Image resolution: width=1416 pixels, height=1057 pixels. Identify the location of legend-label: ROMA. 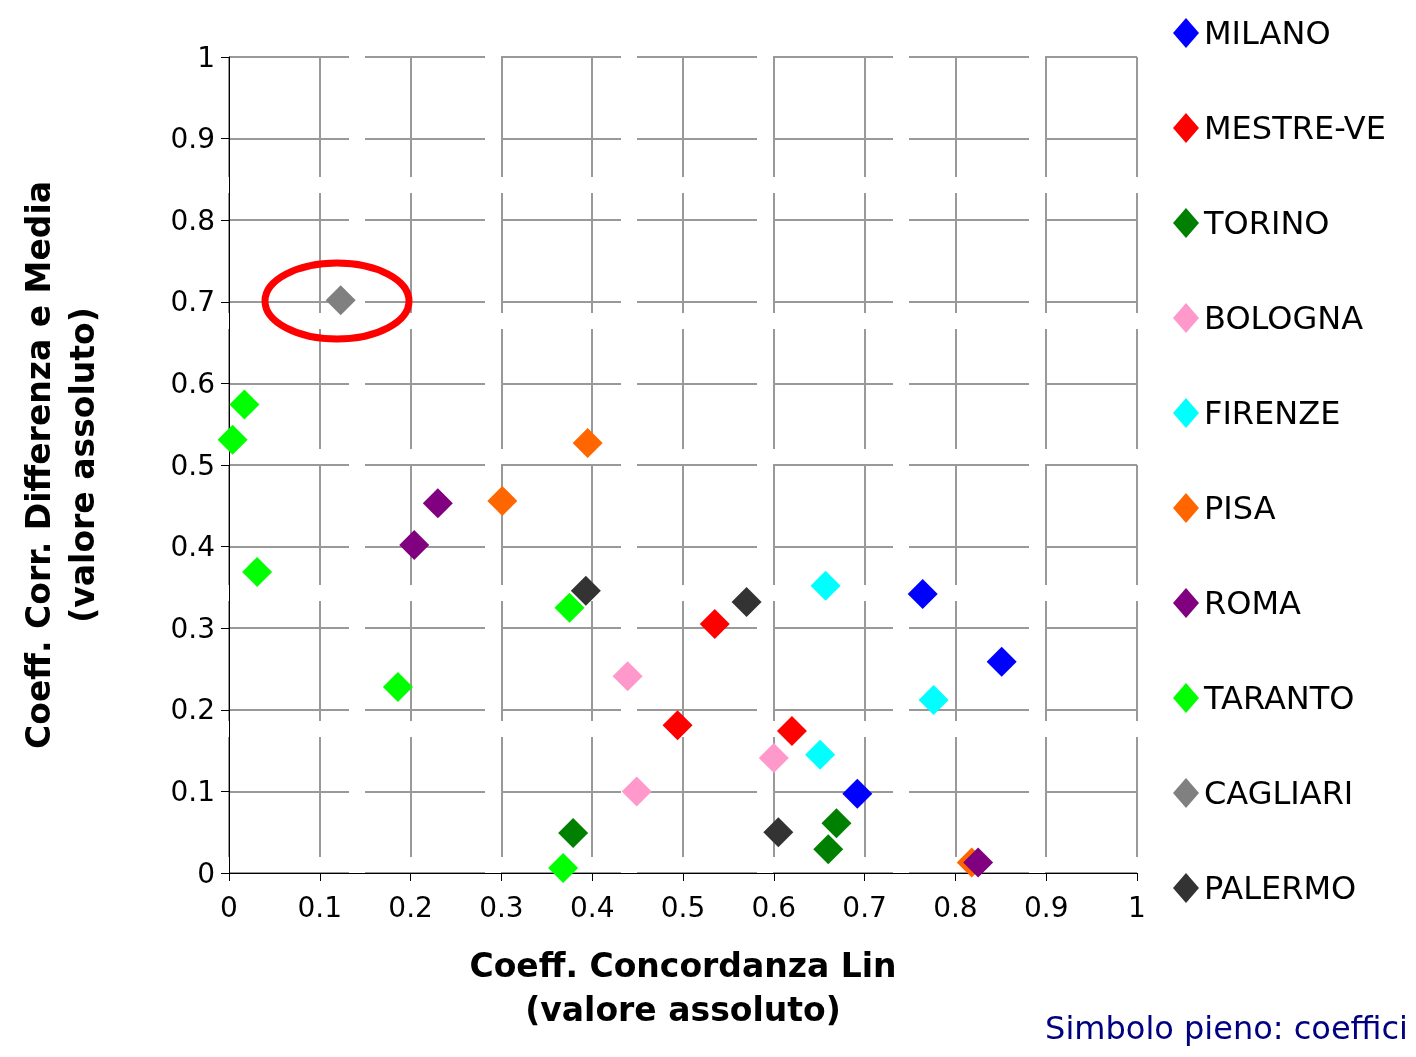
(1253, 603).